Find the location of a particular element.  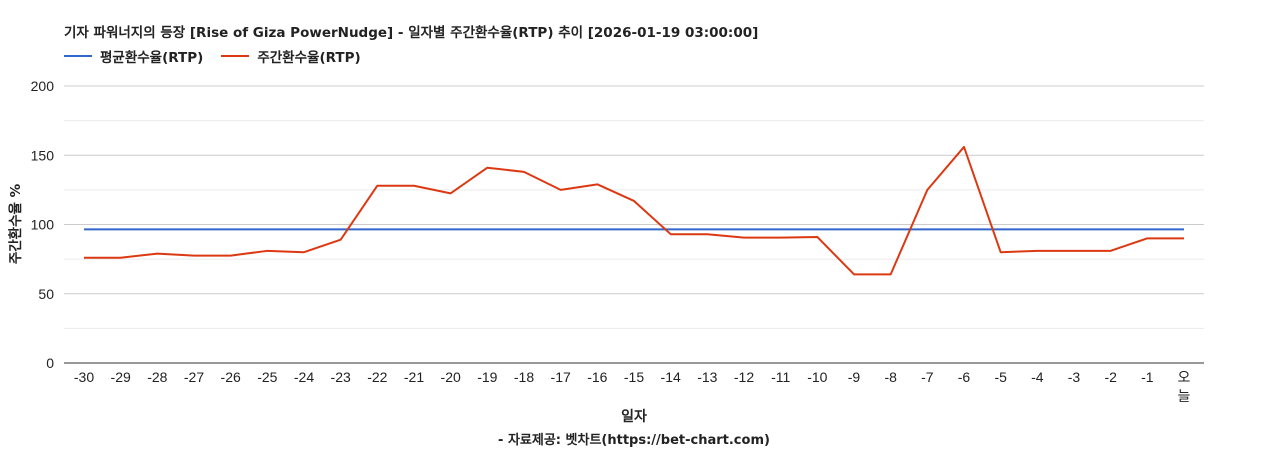

legend-swatch-blue is located at coordinates (78, 56).